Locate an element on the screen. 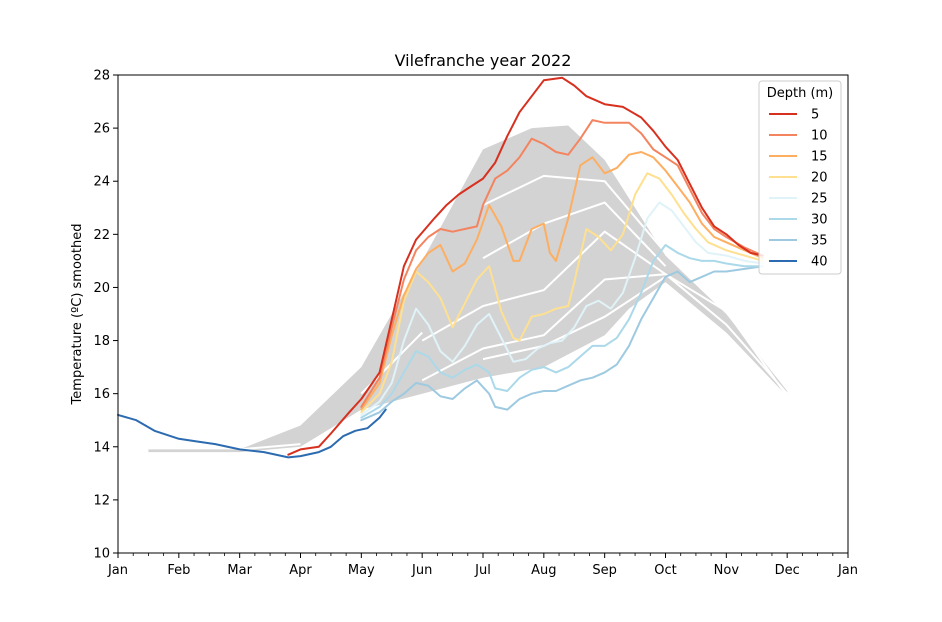 Image resolution: width=942 pixels, height=622 pixels. series-line-30m is located at coordinates (562, 331).